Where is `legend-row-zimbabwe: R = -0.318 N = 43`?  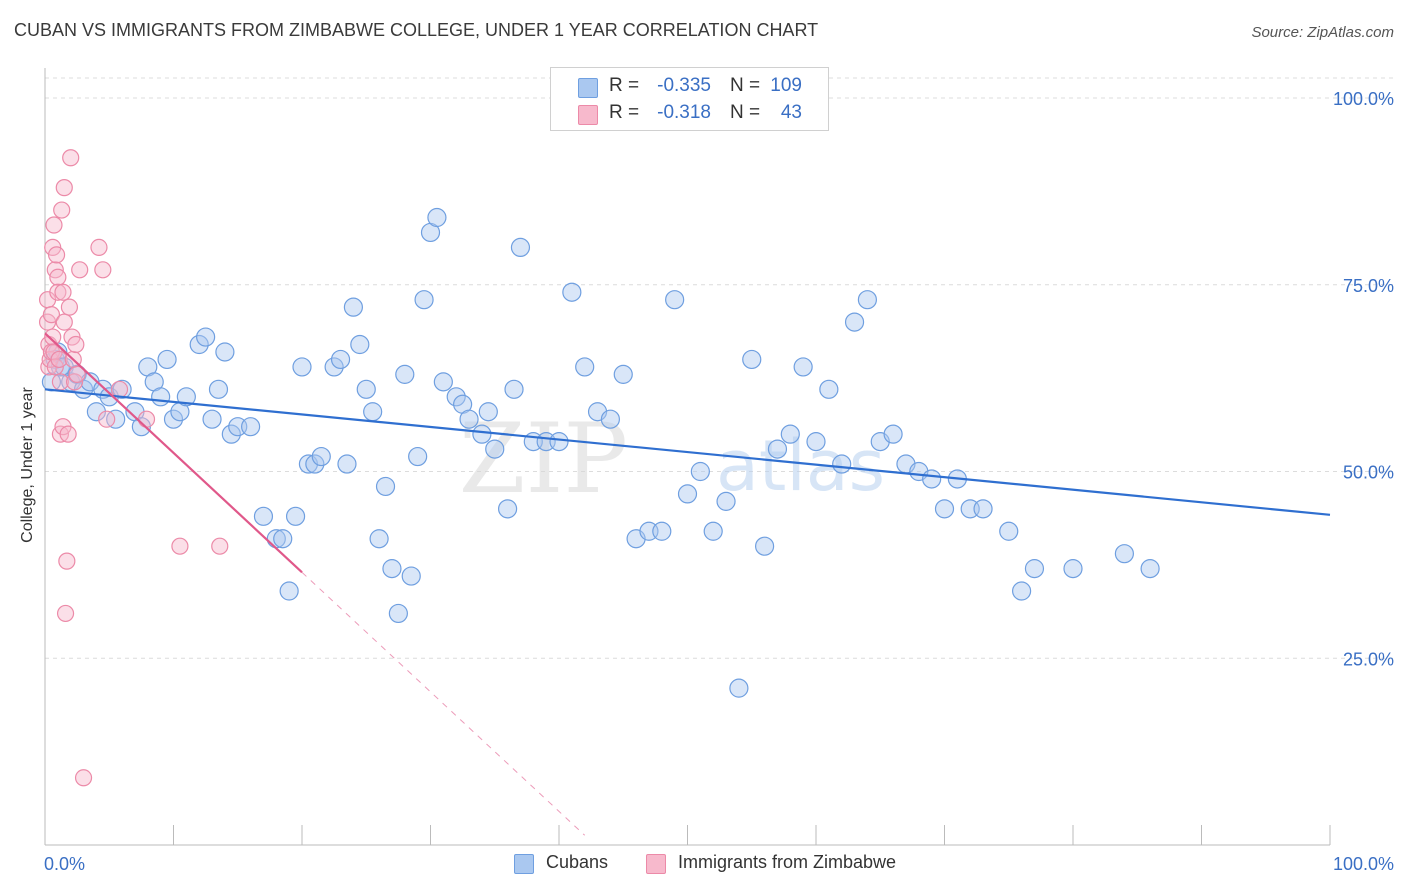
legend-row-zimbabwe: R = -0.318 N = 43 is located at coordinates (689, 114).